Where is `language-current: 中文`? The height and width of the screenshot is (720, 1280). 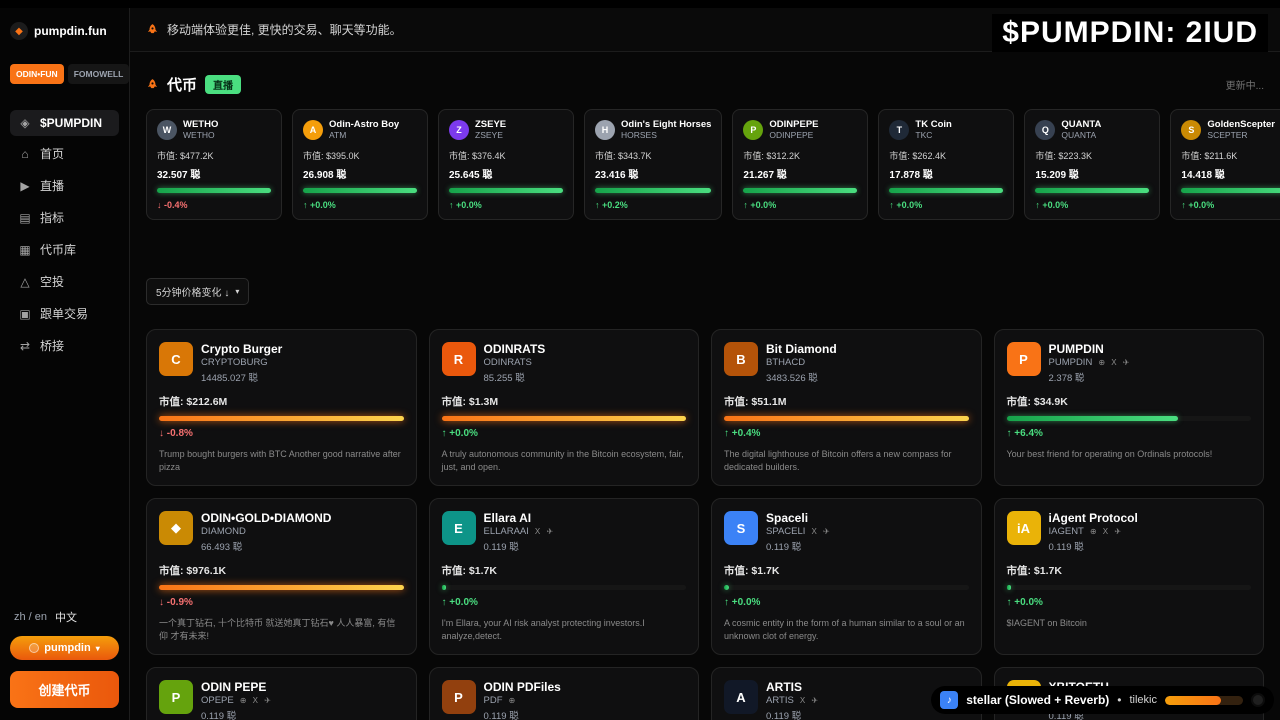
language-current: 中文 is located at coordinates (66, 618).